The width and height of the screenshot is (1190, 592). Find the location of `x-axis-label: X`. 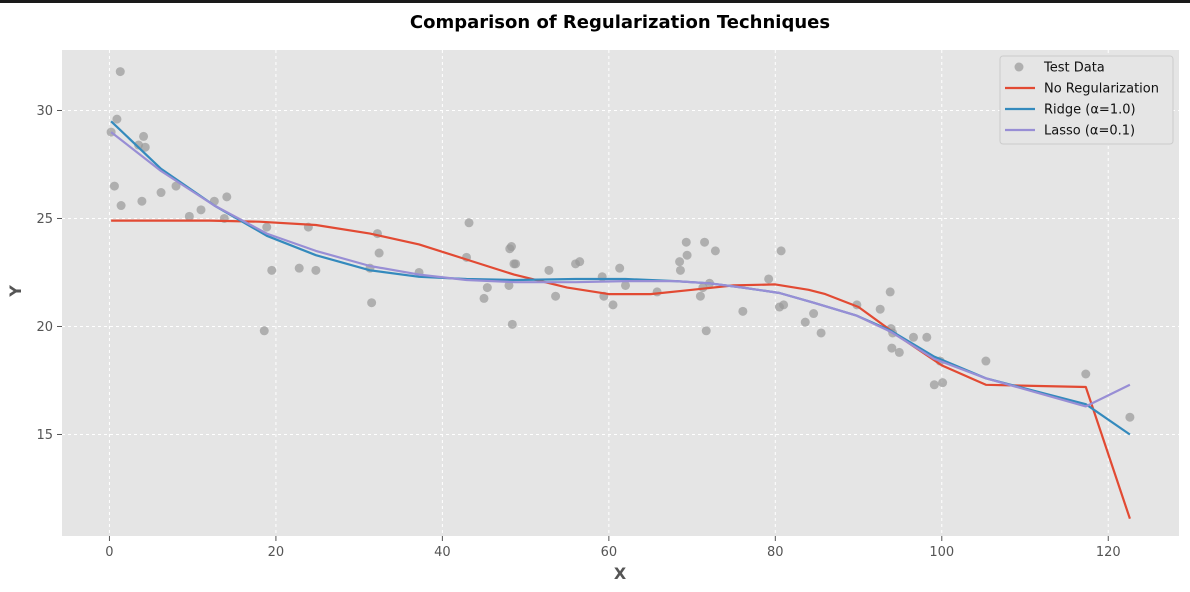

x-axis-label: X is located at coordinates (620, 573).